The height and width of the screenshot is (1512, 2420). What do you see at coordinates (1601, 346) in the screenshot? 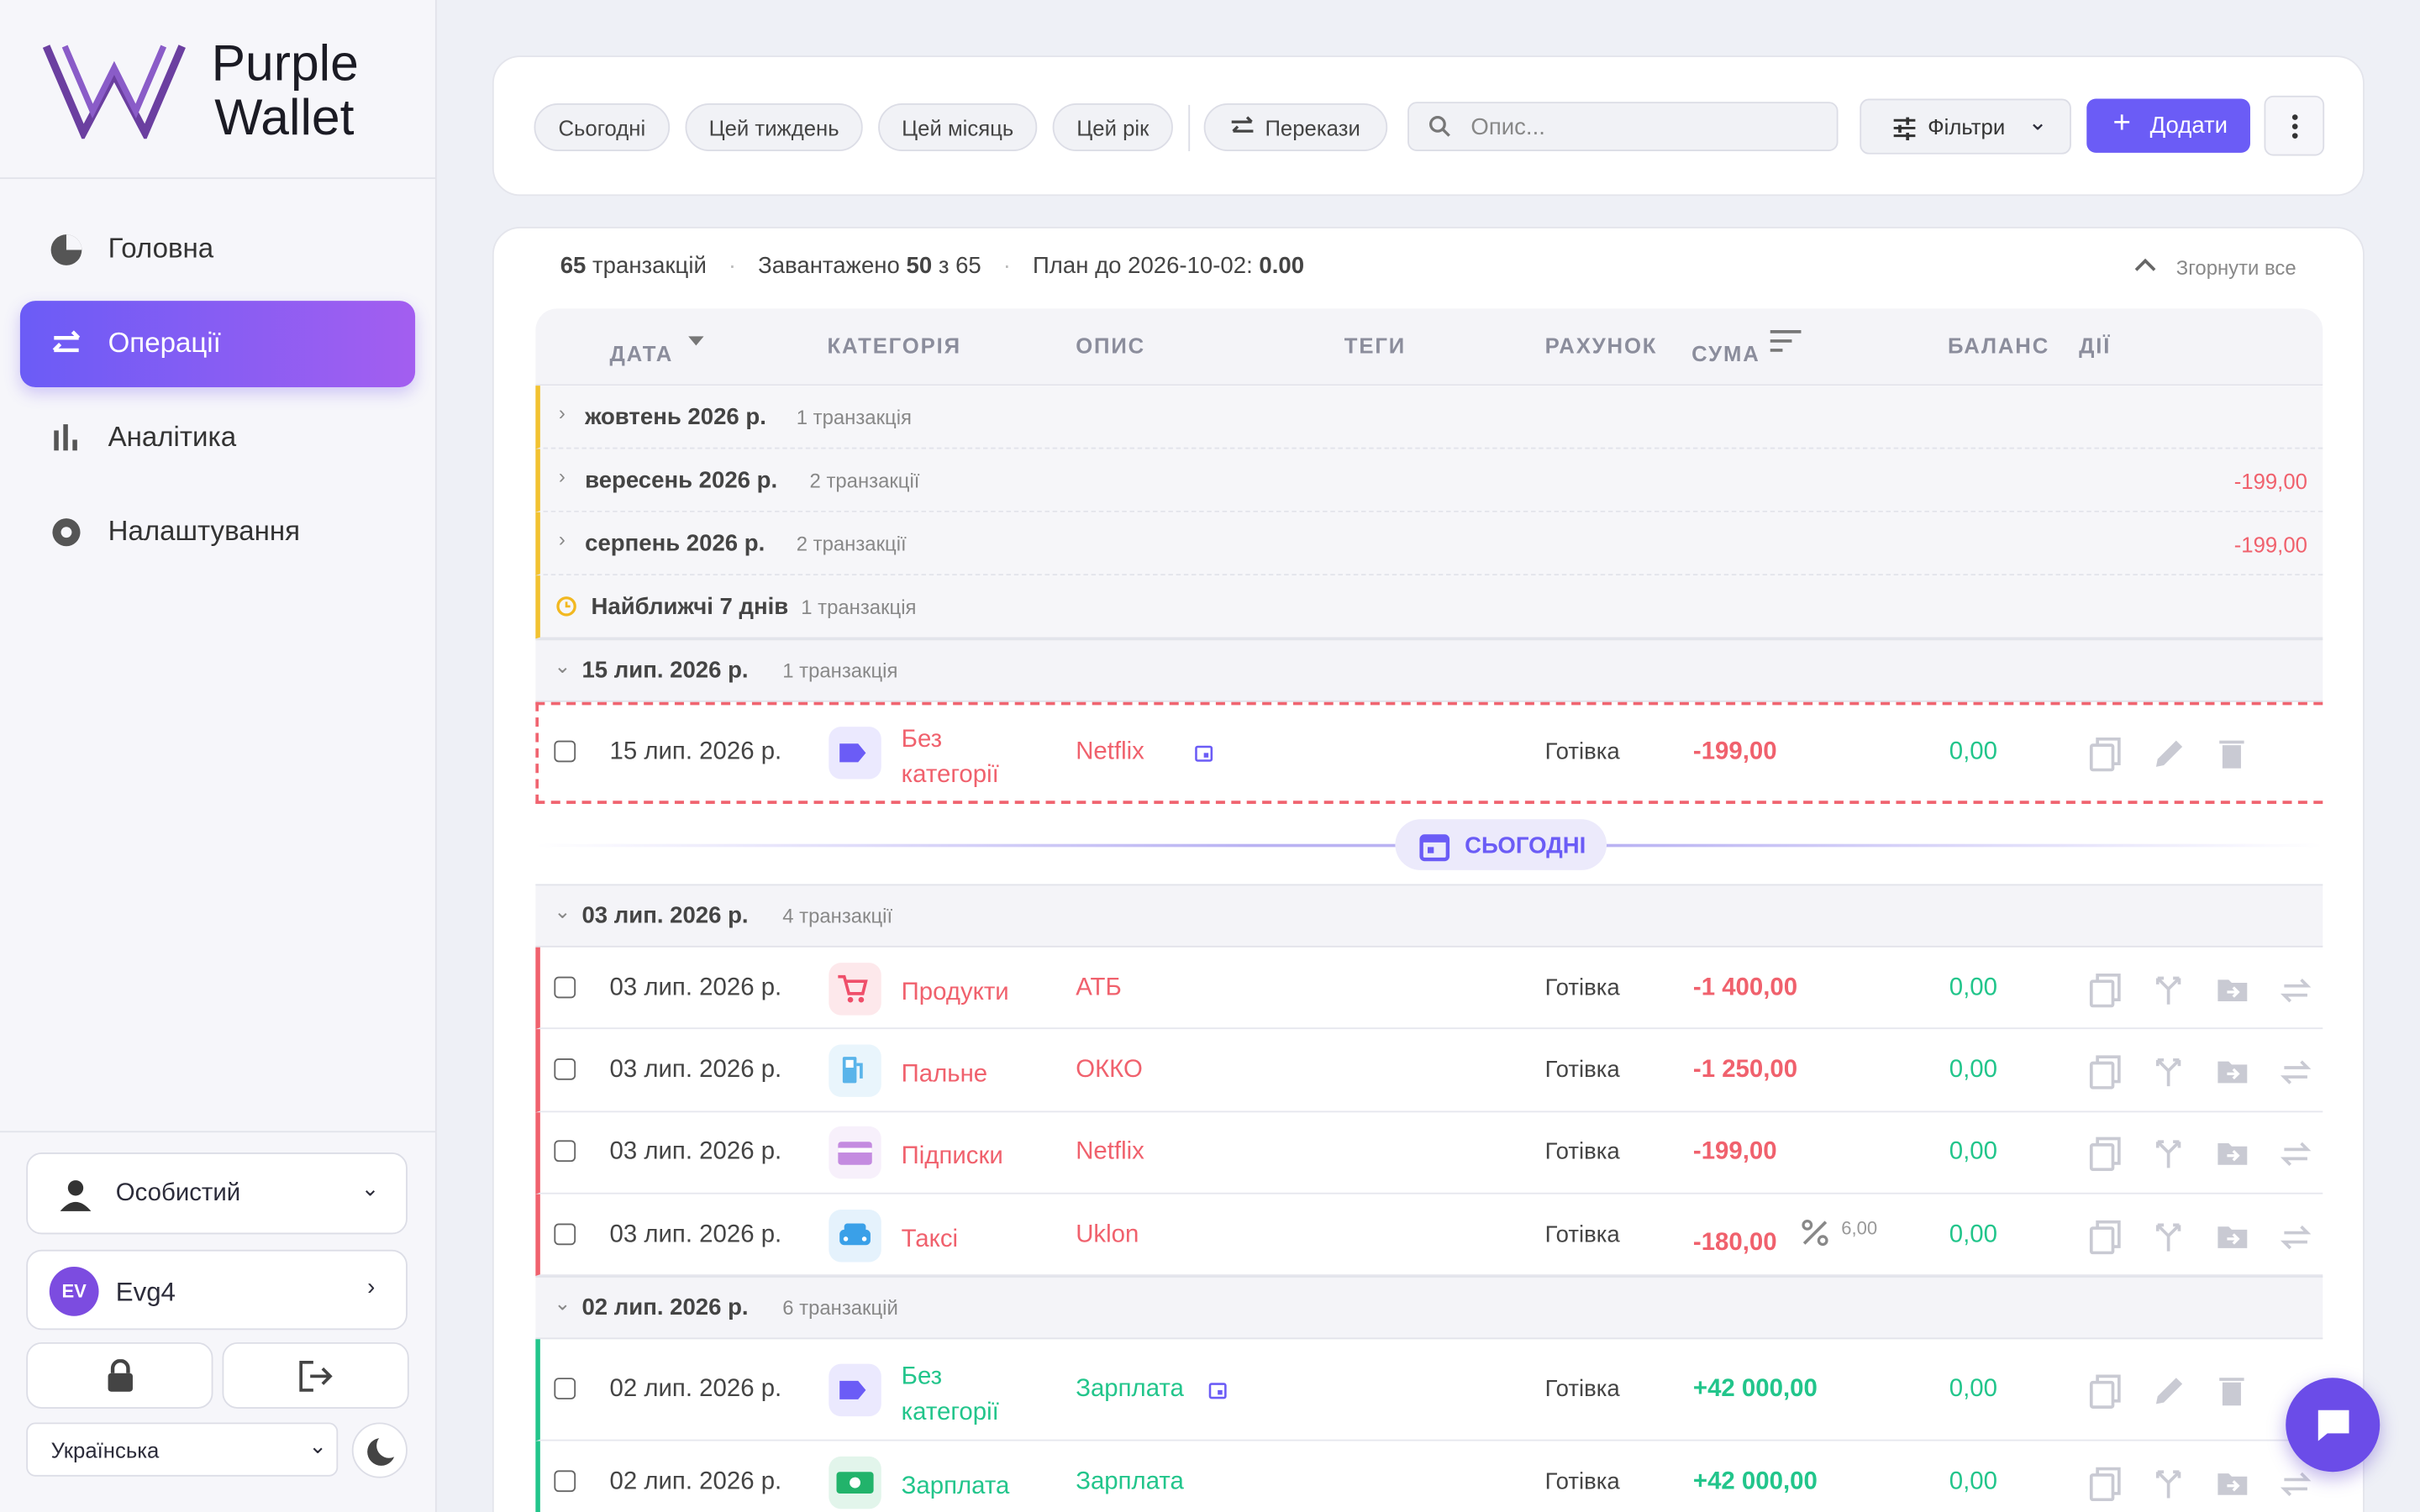
I see `column-header: РАХУНОК` at bounding box center [1601, 346].